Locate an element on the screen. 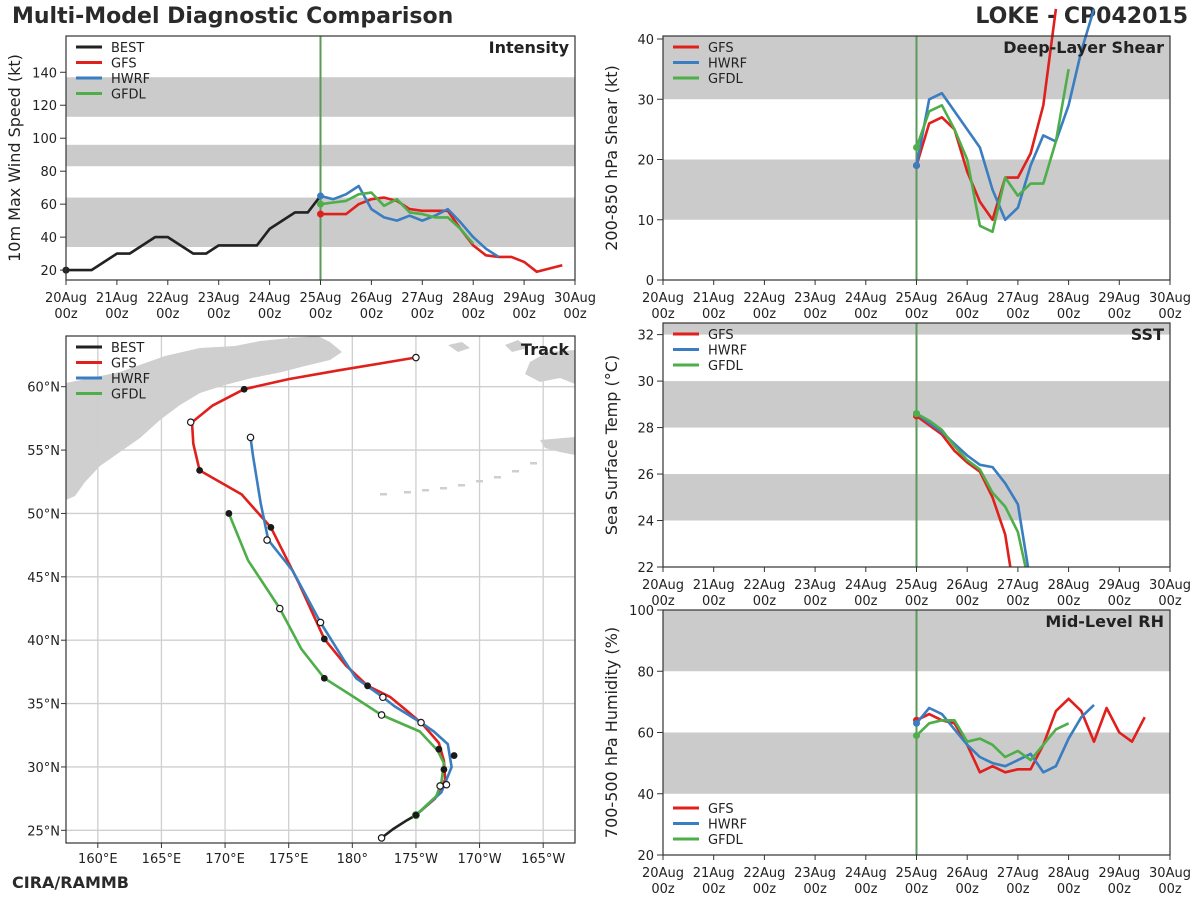  track-ytick-label: 55°N is located at coordinates (43, 451).